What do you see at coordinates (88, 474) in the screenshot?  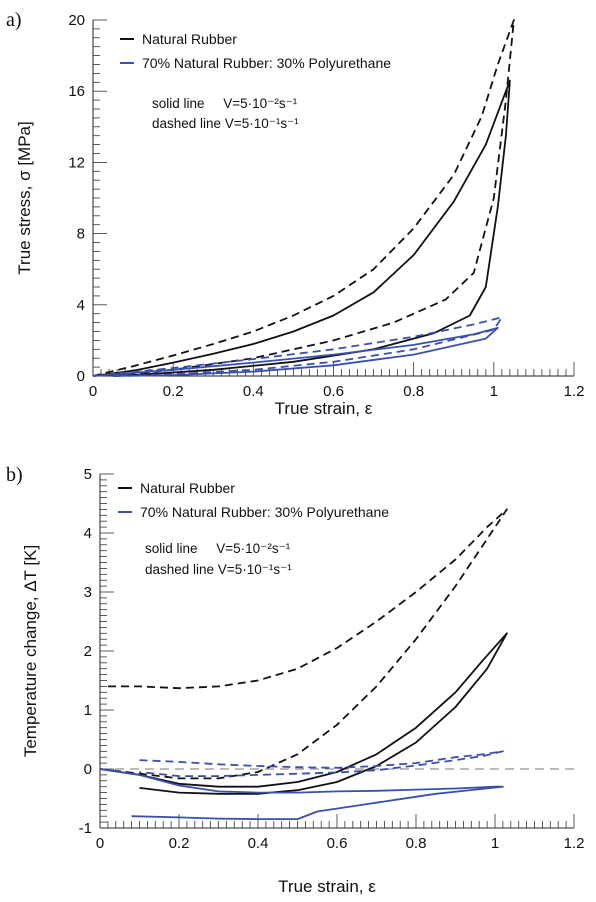 I see `y-tick-label: 5` at bounding box center [88, 474].